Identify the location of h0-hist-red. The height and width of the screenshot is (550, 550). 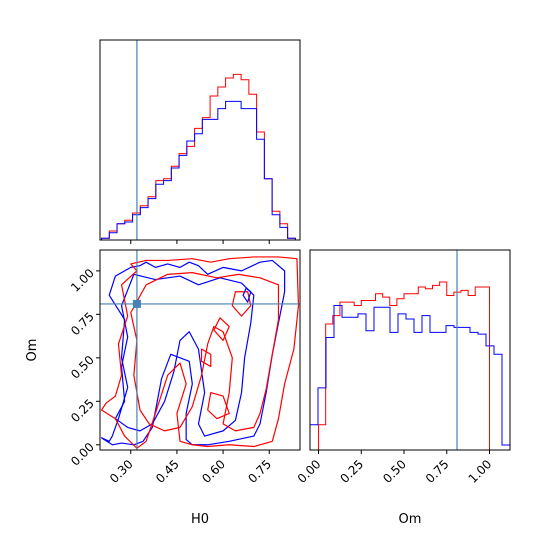
(198, 156).